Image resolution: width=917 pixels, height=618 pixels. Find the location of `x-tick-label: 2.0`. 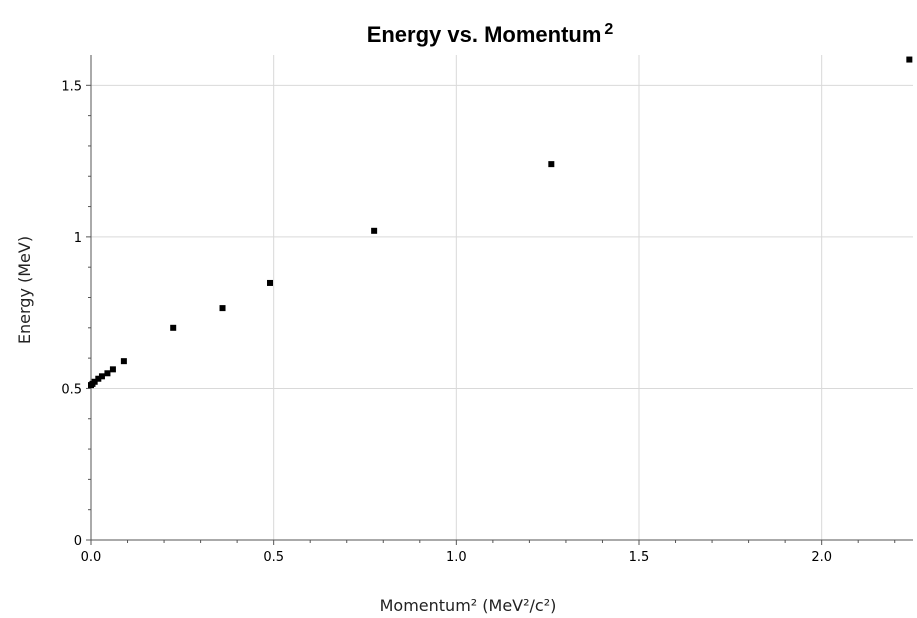

x-tick-label: 2.0 is located at coordinates (821, 557).